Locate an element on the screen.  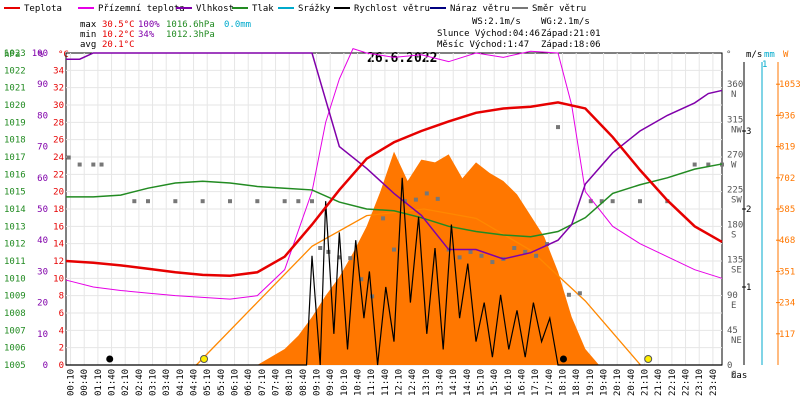
humidity-tick-label: 90 is located at coordinates (42, 85).